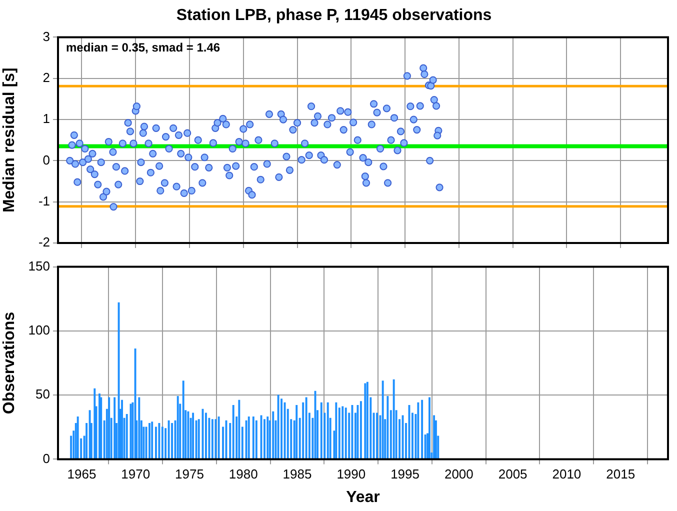 This screenshot has height=511, width=677. I want to click on x-tick-label: 1975, so click(189, 474).